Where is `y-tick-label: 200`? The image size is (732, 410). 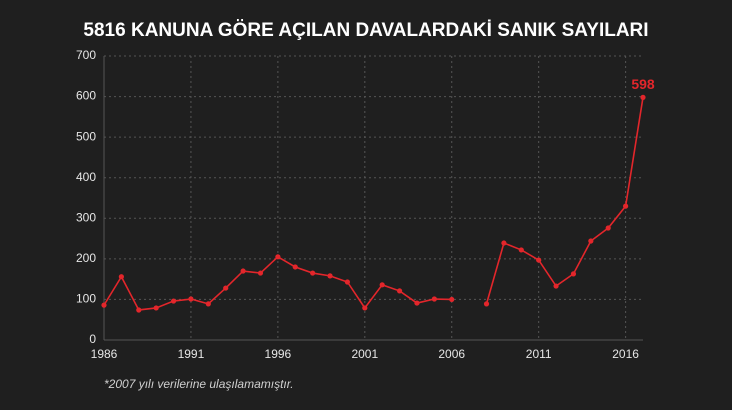 y-tick-label: 200 is located at coordinates (86, 258).